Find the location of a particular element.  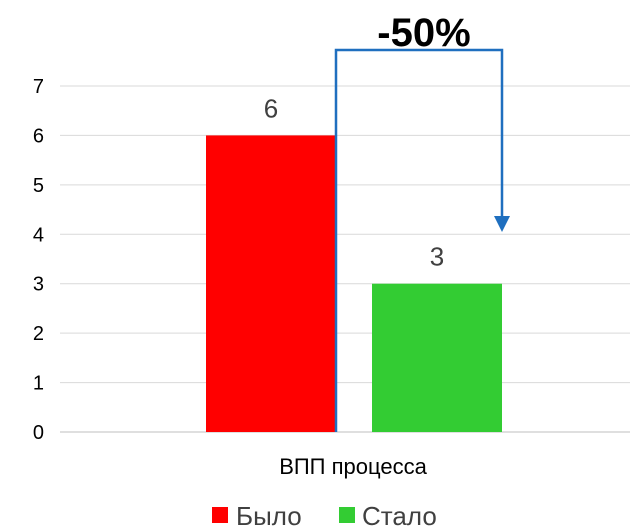

y-tick-label: 6 is located at coordinates (38, 136).